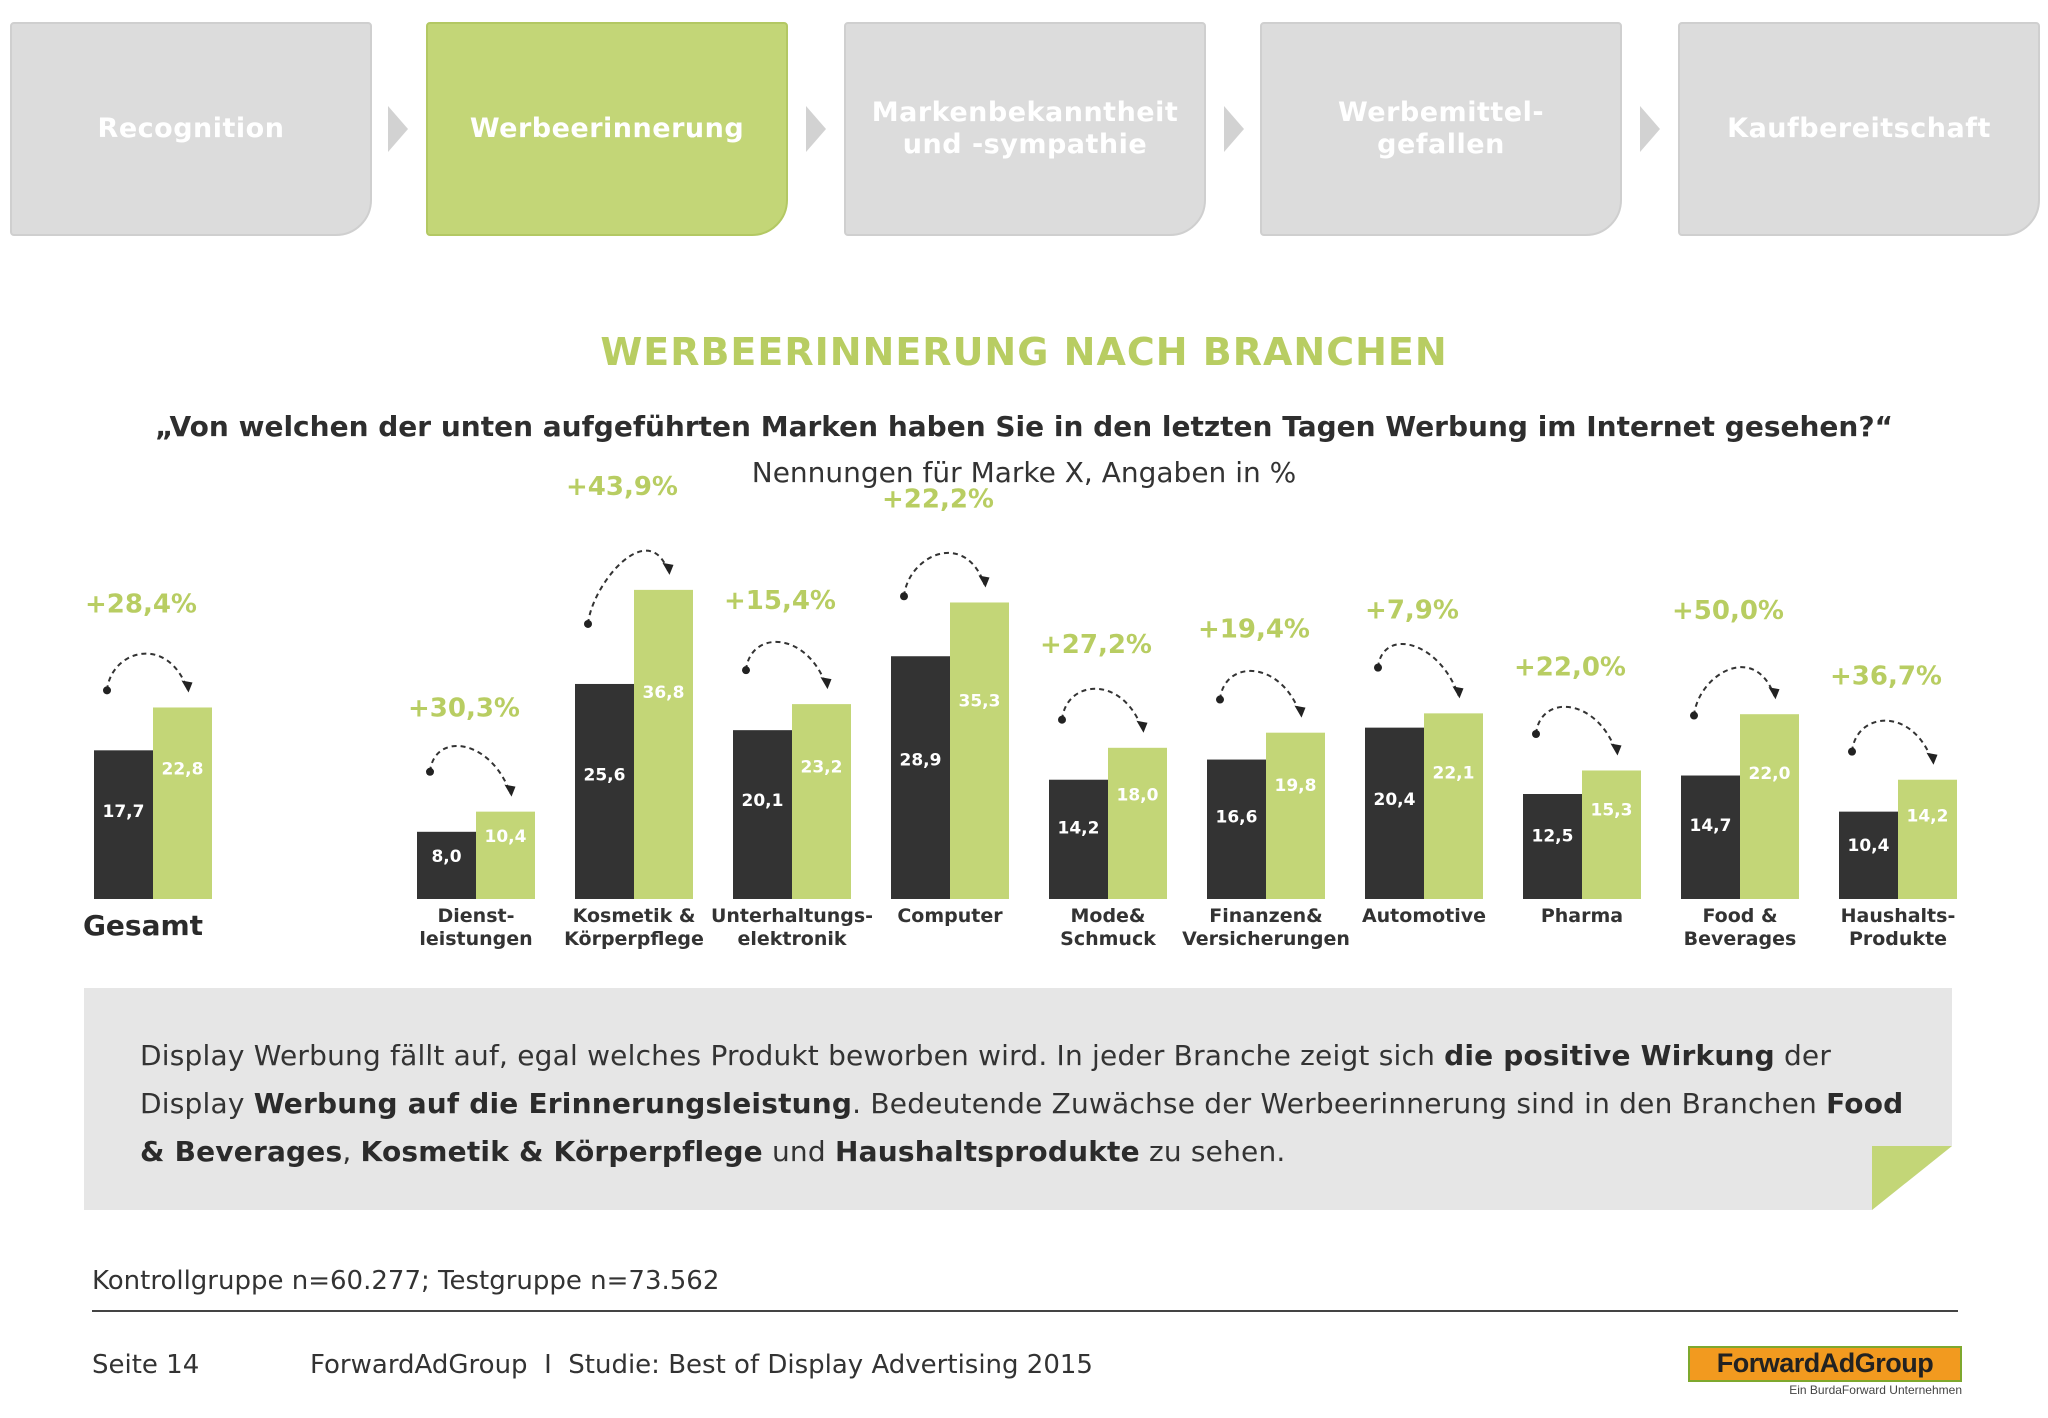 The height and width of the screenshot is (1418, 2048). Describe the element at coordinates (987, 1151) in the screenshot. I see `callout-emphasis: Haushaltsprodukte` at that location.